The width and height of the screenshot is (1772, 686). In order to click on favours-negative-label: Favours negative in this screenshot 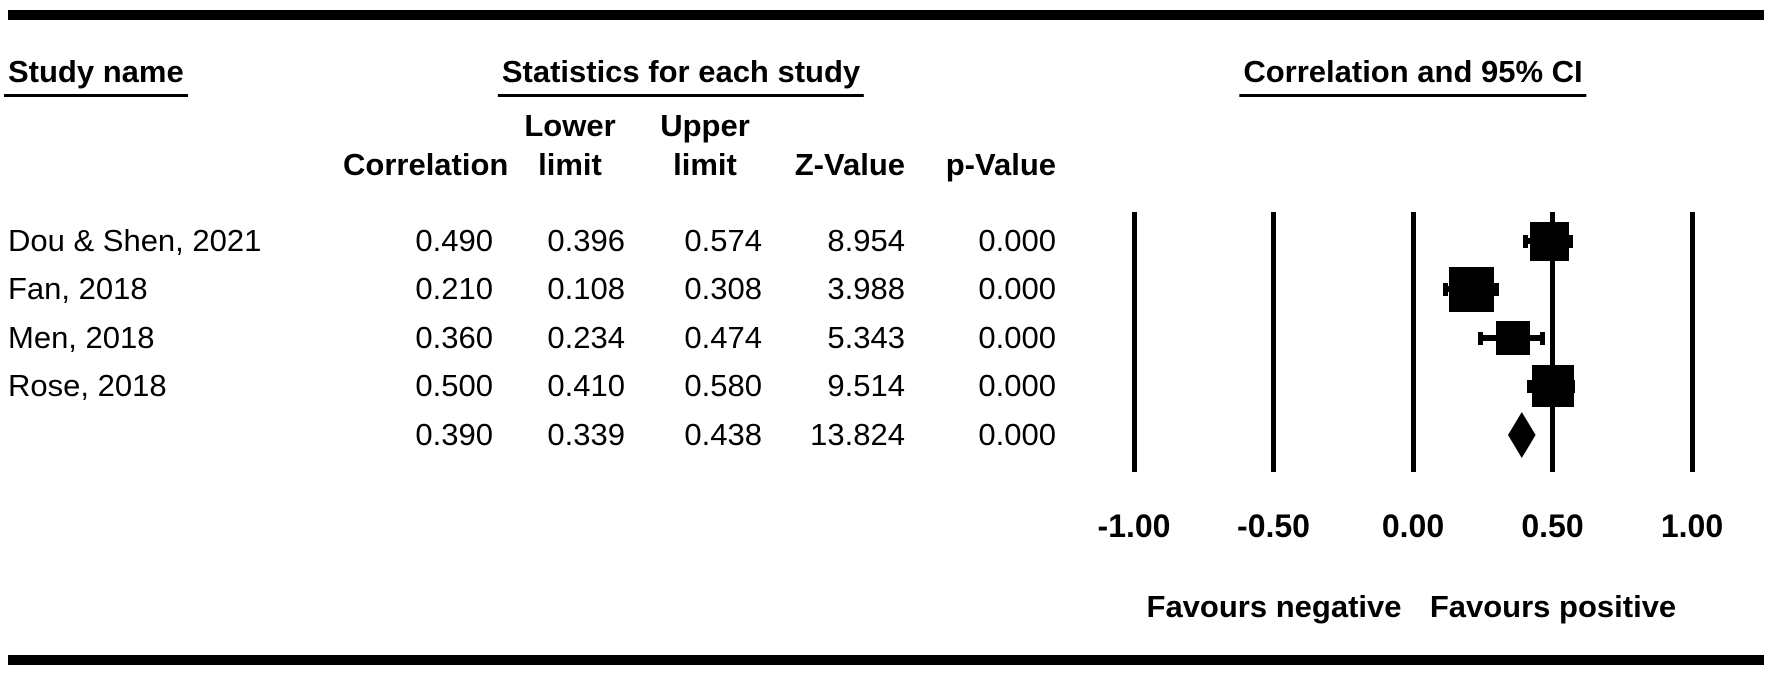, I will do `click(1274, 606)`.